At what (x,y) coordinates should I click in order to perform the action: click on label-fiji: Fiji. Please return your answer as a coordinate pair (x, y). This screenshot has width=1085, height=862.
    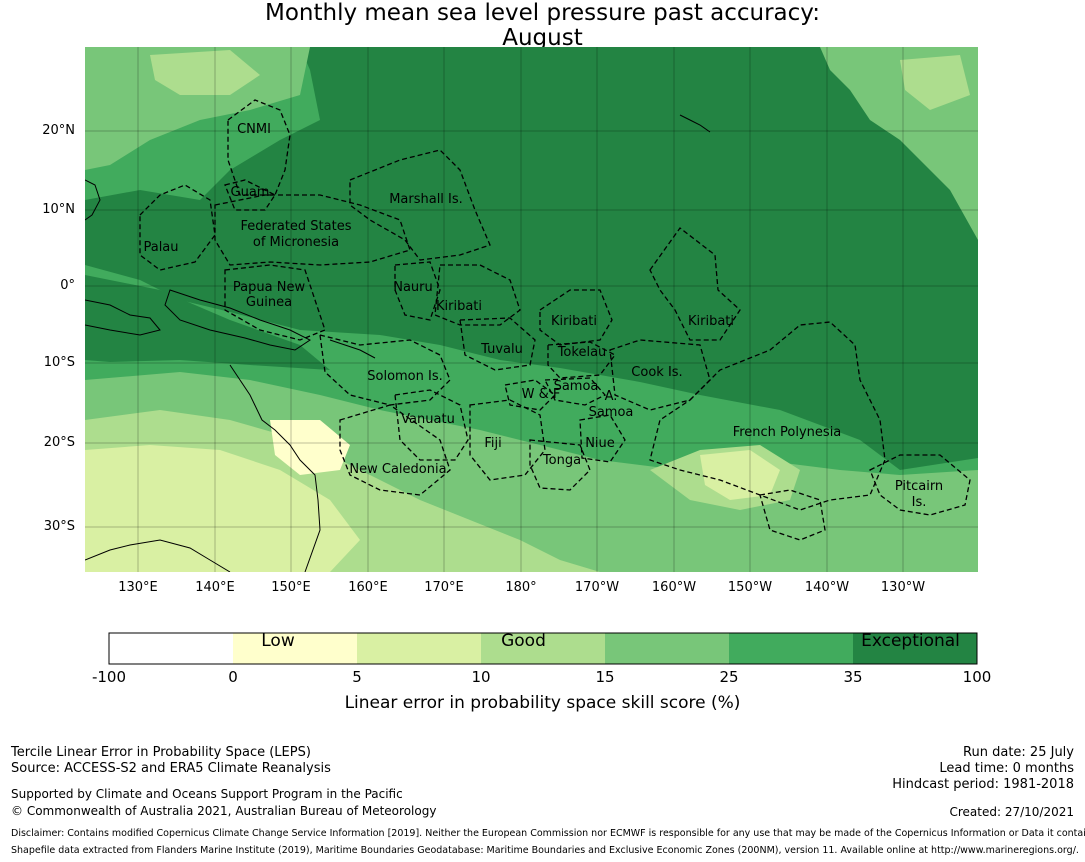
    Looking at the image, I should click on (492, 443).